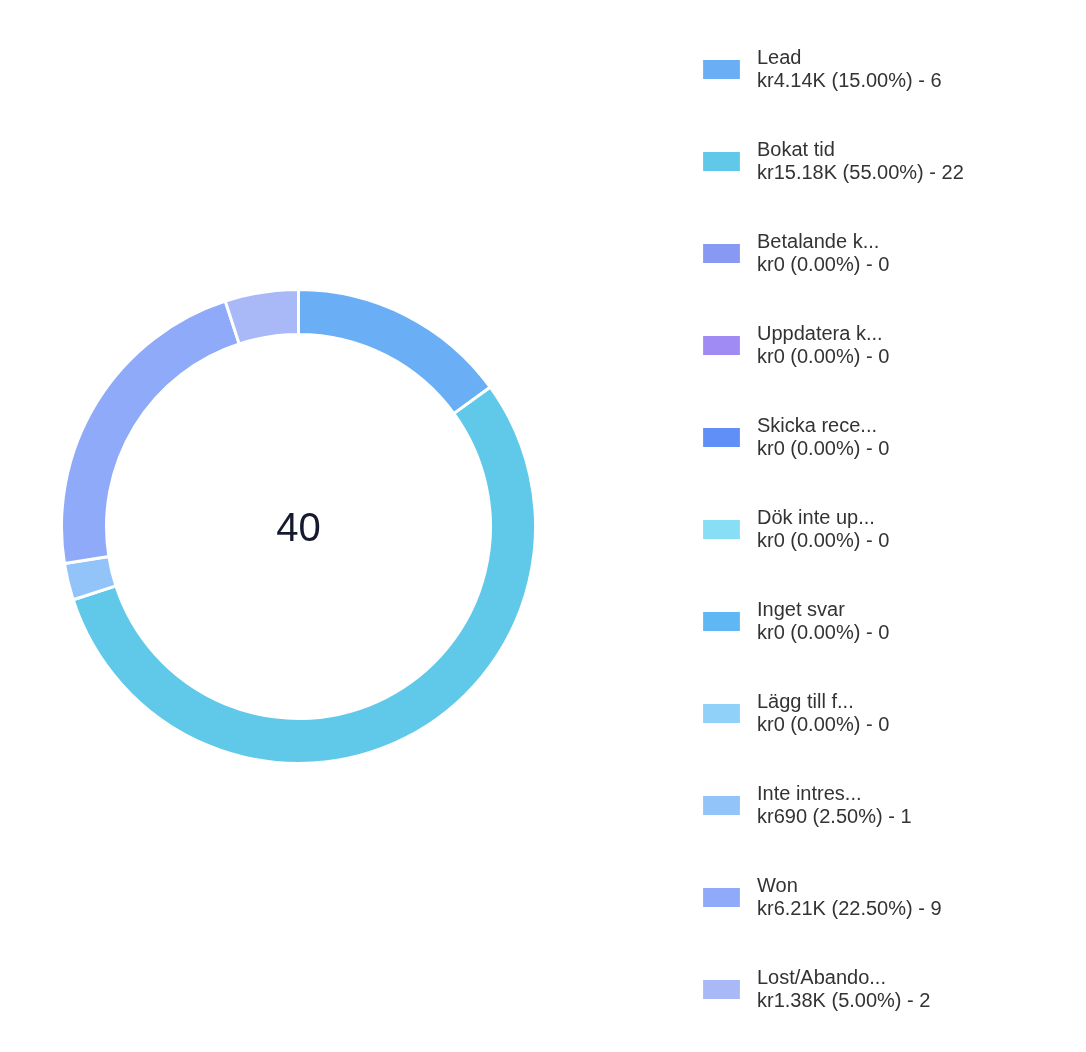 This screenshot has width=1086, height=1052. Describe the element at coordinates (860, 172) in the screenshot. I see `data-label: kr15.18K (55.00%) - 22` at that location.